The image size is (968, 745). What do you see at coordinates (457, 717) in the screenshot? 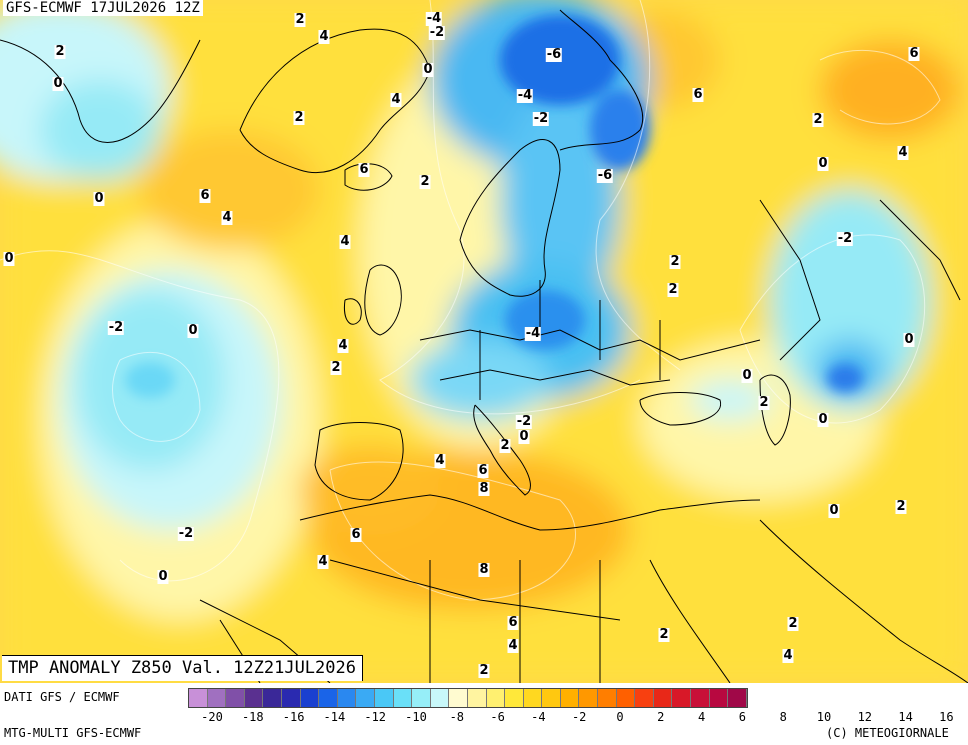
I see `scale-tick-label: -8` at bounding box center [457, 717].